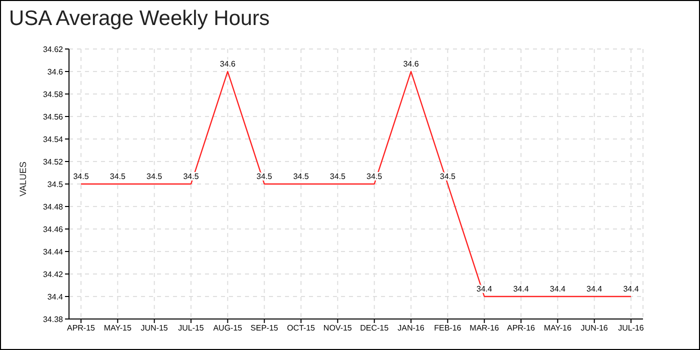  I want to click on x-tick-label: JUL-16, so click(631, 328).